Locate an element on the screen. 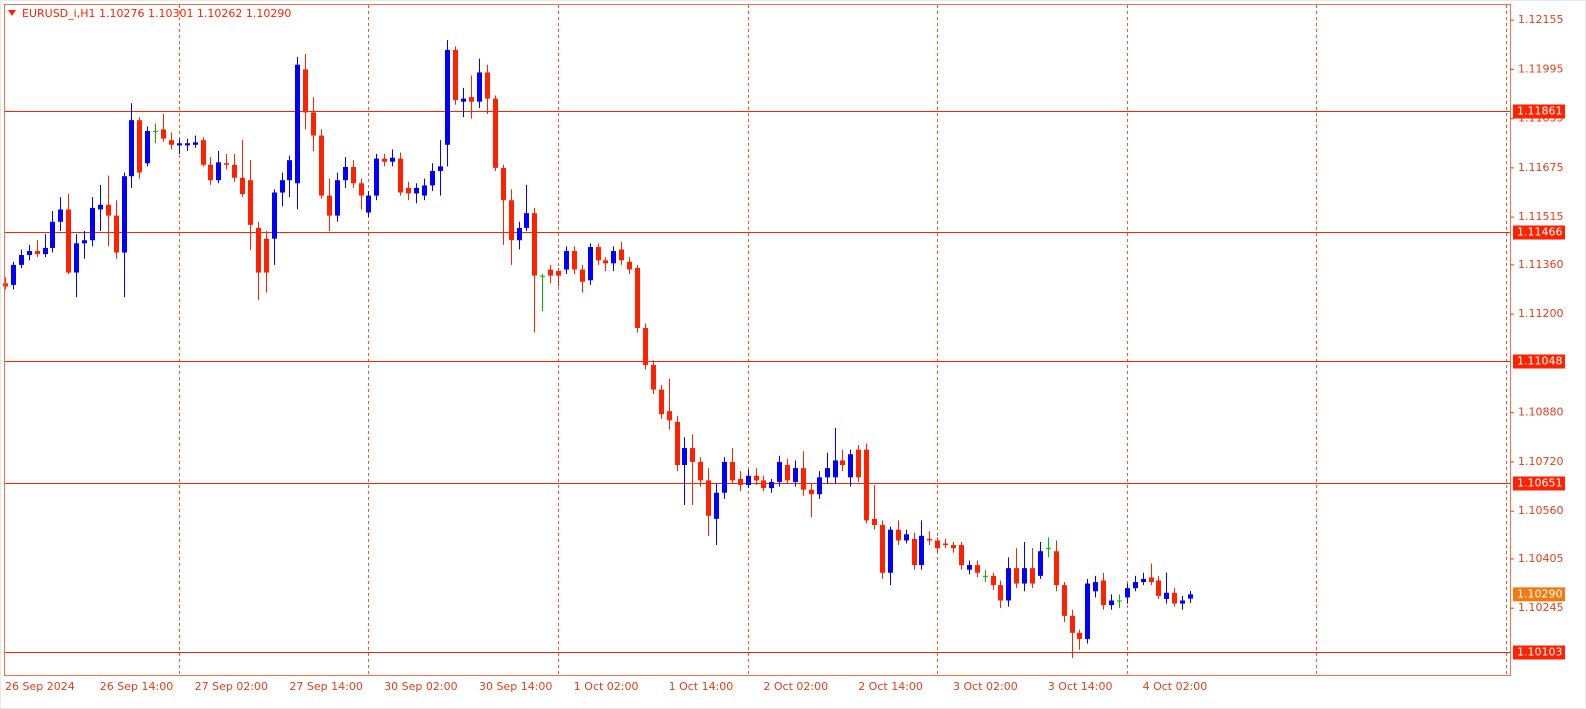 This screenshot has height=709, width=1586. x-tick-label: 2 Oct 02:00 is located at coordinates (795, 686).